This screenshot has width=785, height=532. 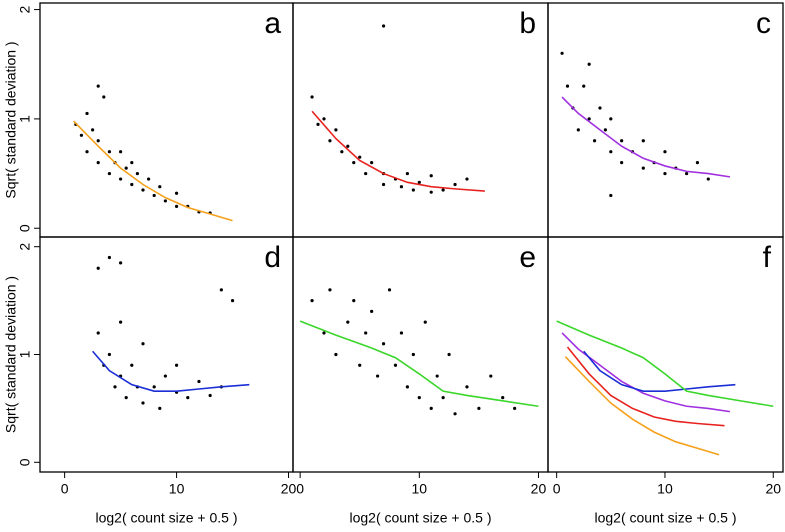 What do you see at coordinates (25, 119) in the screenshot?
I see `y-tick-label: 1` at bounding box center [25, 119].